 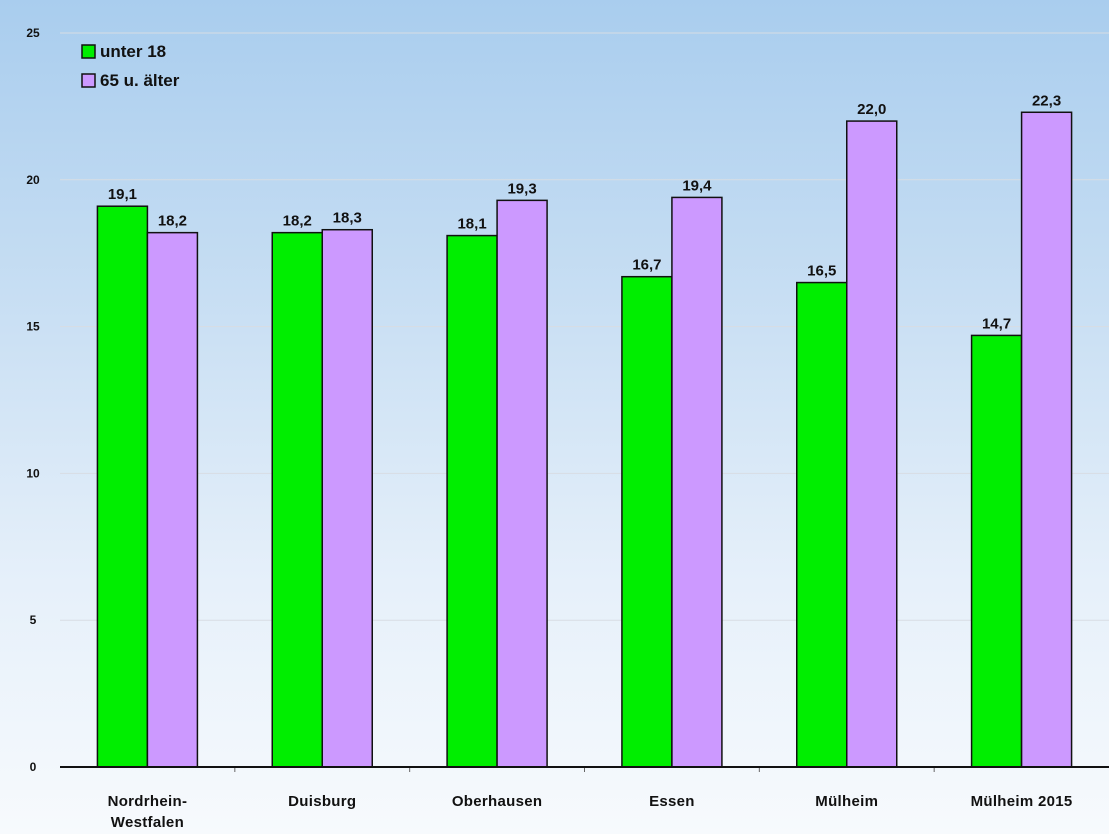 What do you see at coordinates (33, 33) in the screenshot?
I see `y-tick-label: 25` at bounding box center [33, 33].